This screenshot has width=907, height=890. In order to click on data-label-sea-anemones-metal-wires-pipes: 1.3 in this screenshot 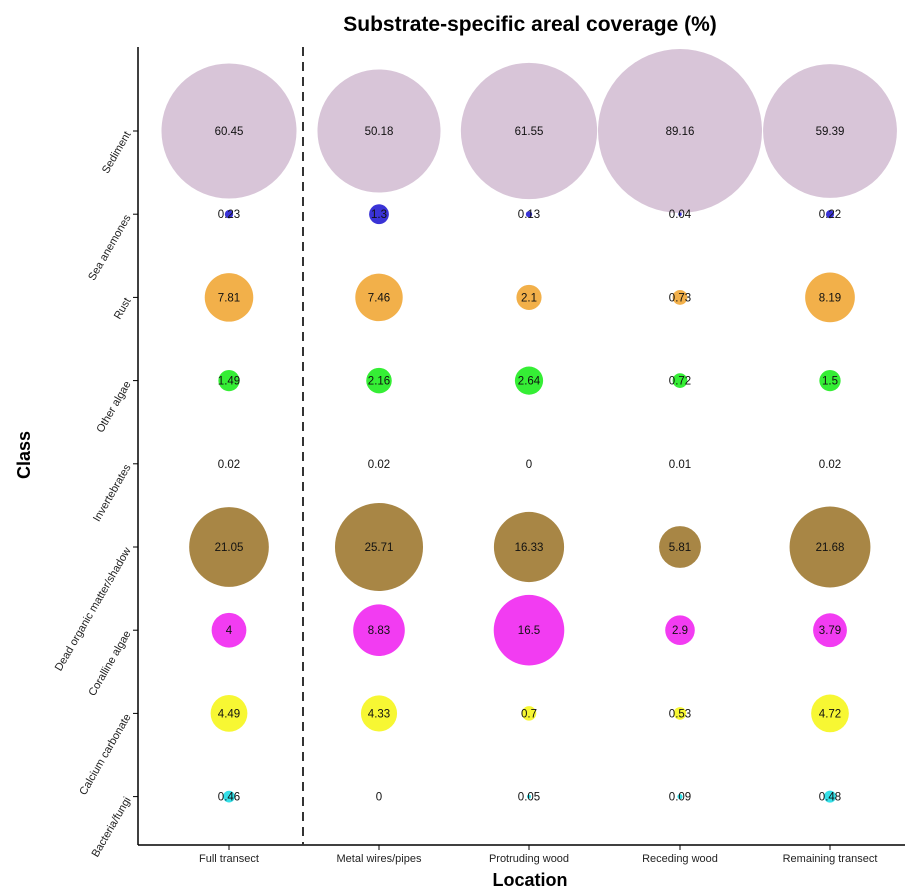, I will do `click(379, 215)`.